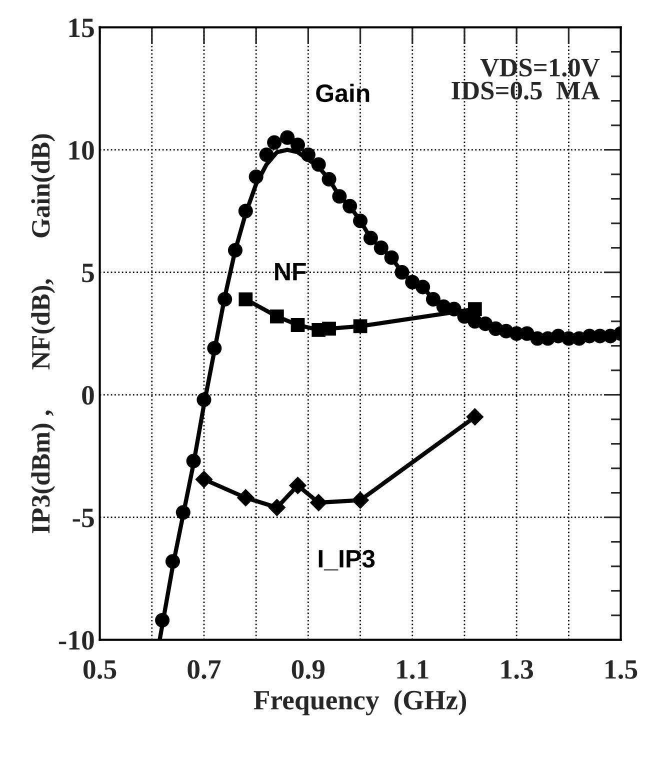 Image resolution: width=648 pixels, height=759 pixels. Describe the element at coordinates (76, 640) in the screenshot. I see `y-tick-label: -10` at that location.